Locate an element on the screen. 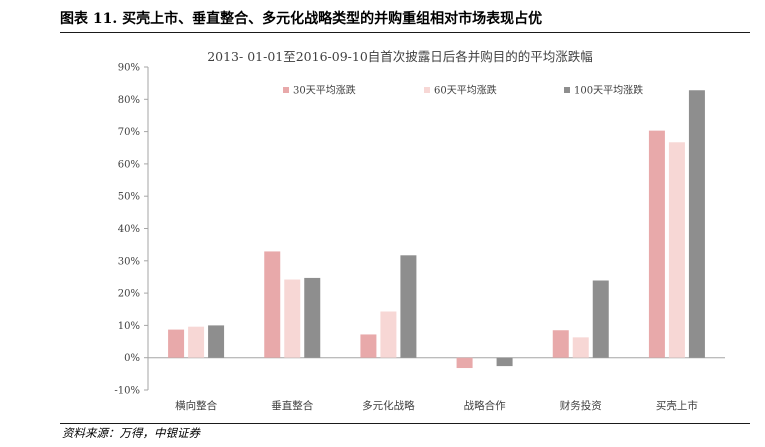  category-label: 买壳上市 is located at coordinates (677, 405).